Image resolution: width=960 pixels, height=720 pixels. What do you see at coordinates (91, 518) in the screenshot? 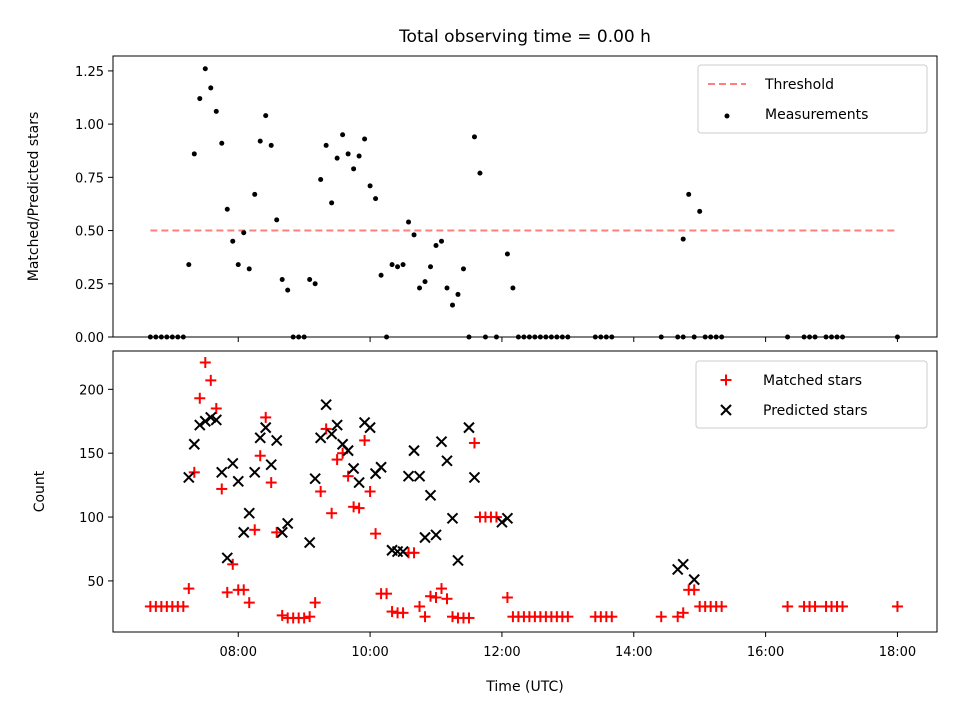
I see `y-tick-label: 100` at bounding box center [91, 518].